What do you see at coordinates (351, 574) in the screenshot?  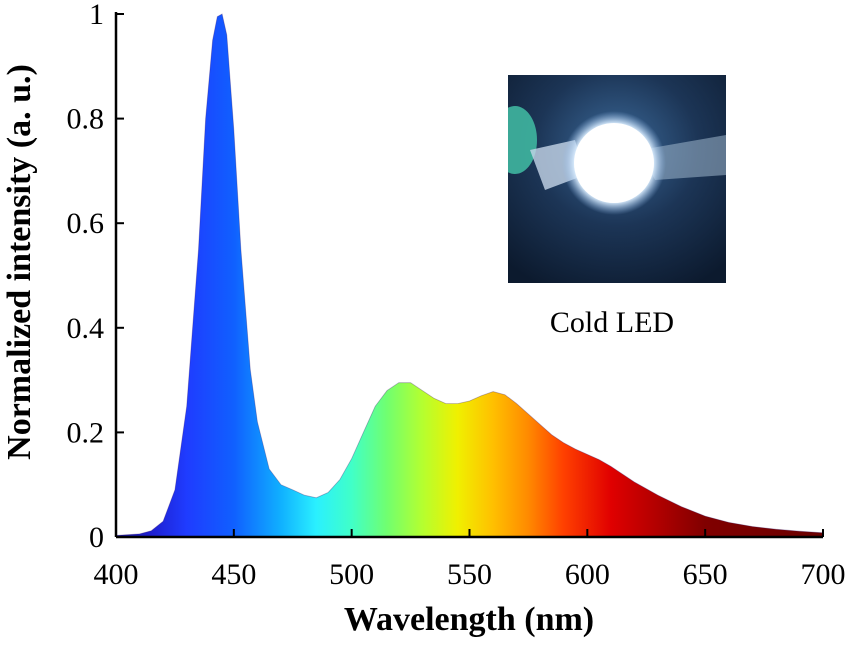 I see `x-tick-label: 500` at bounding box center [351, 574].